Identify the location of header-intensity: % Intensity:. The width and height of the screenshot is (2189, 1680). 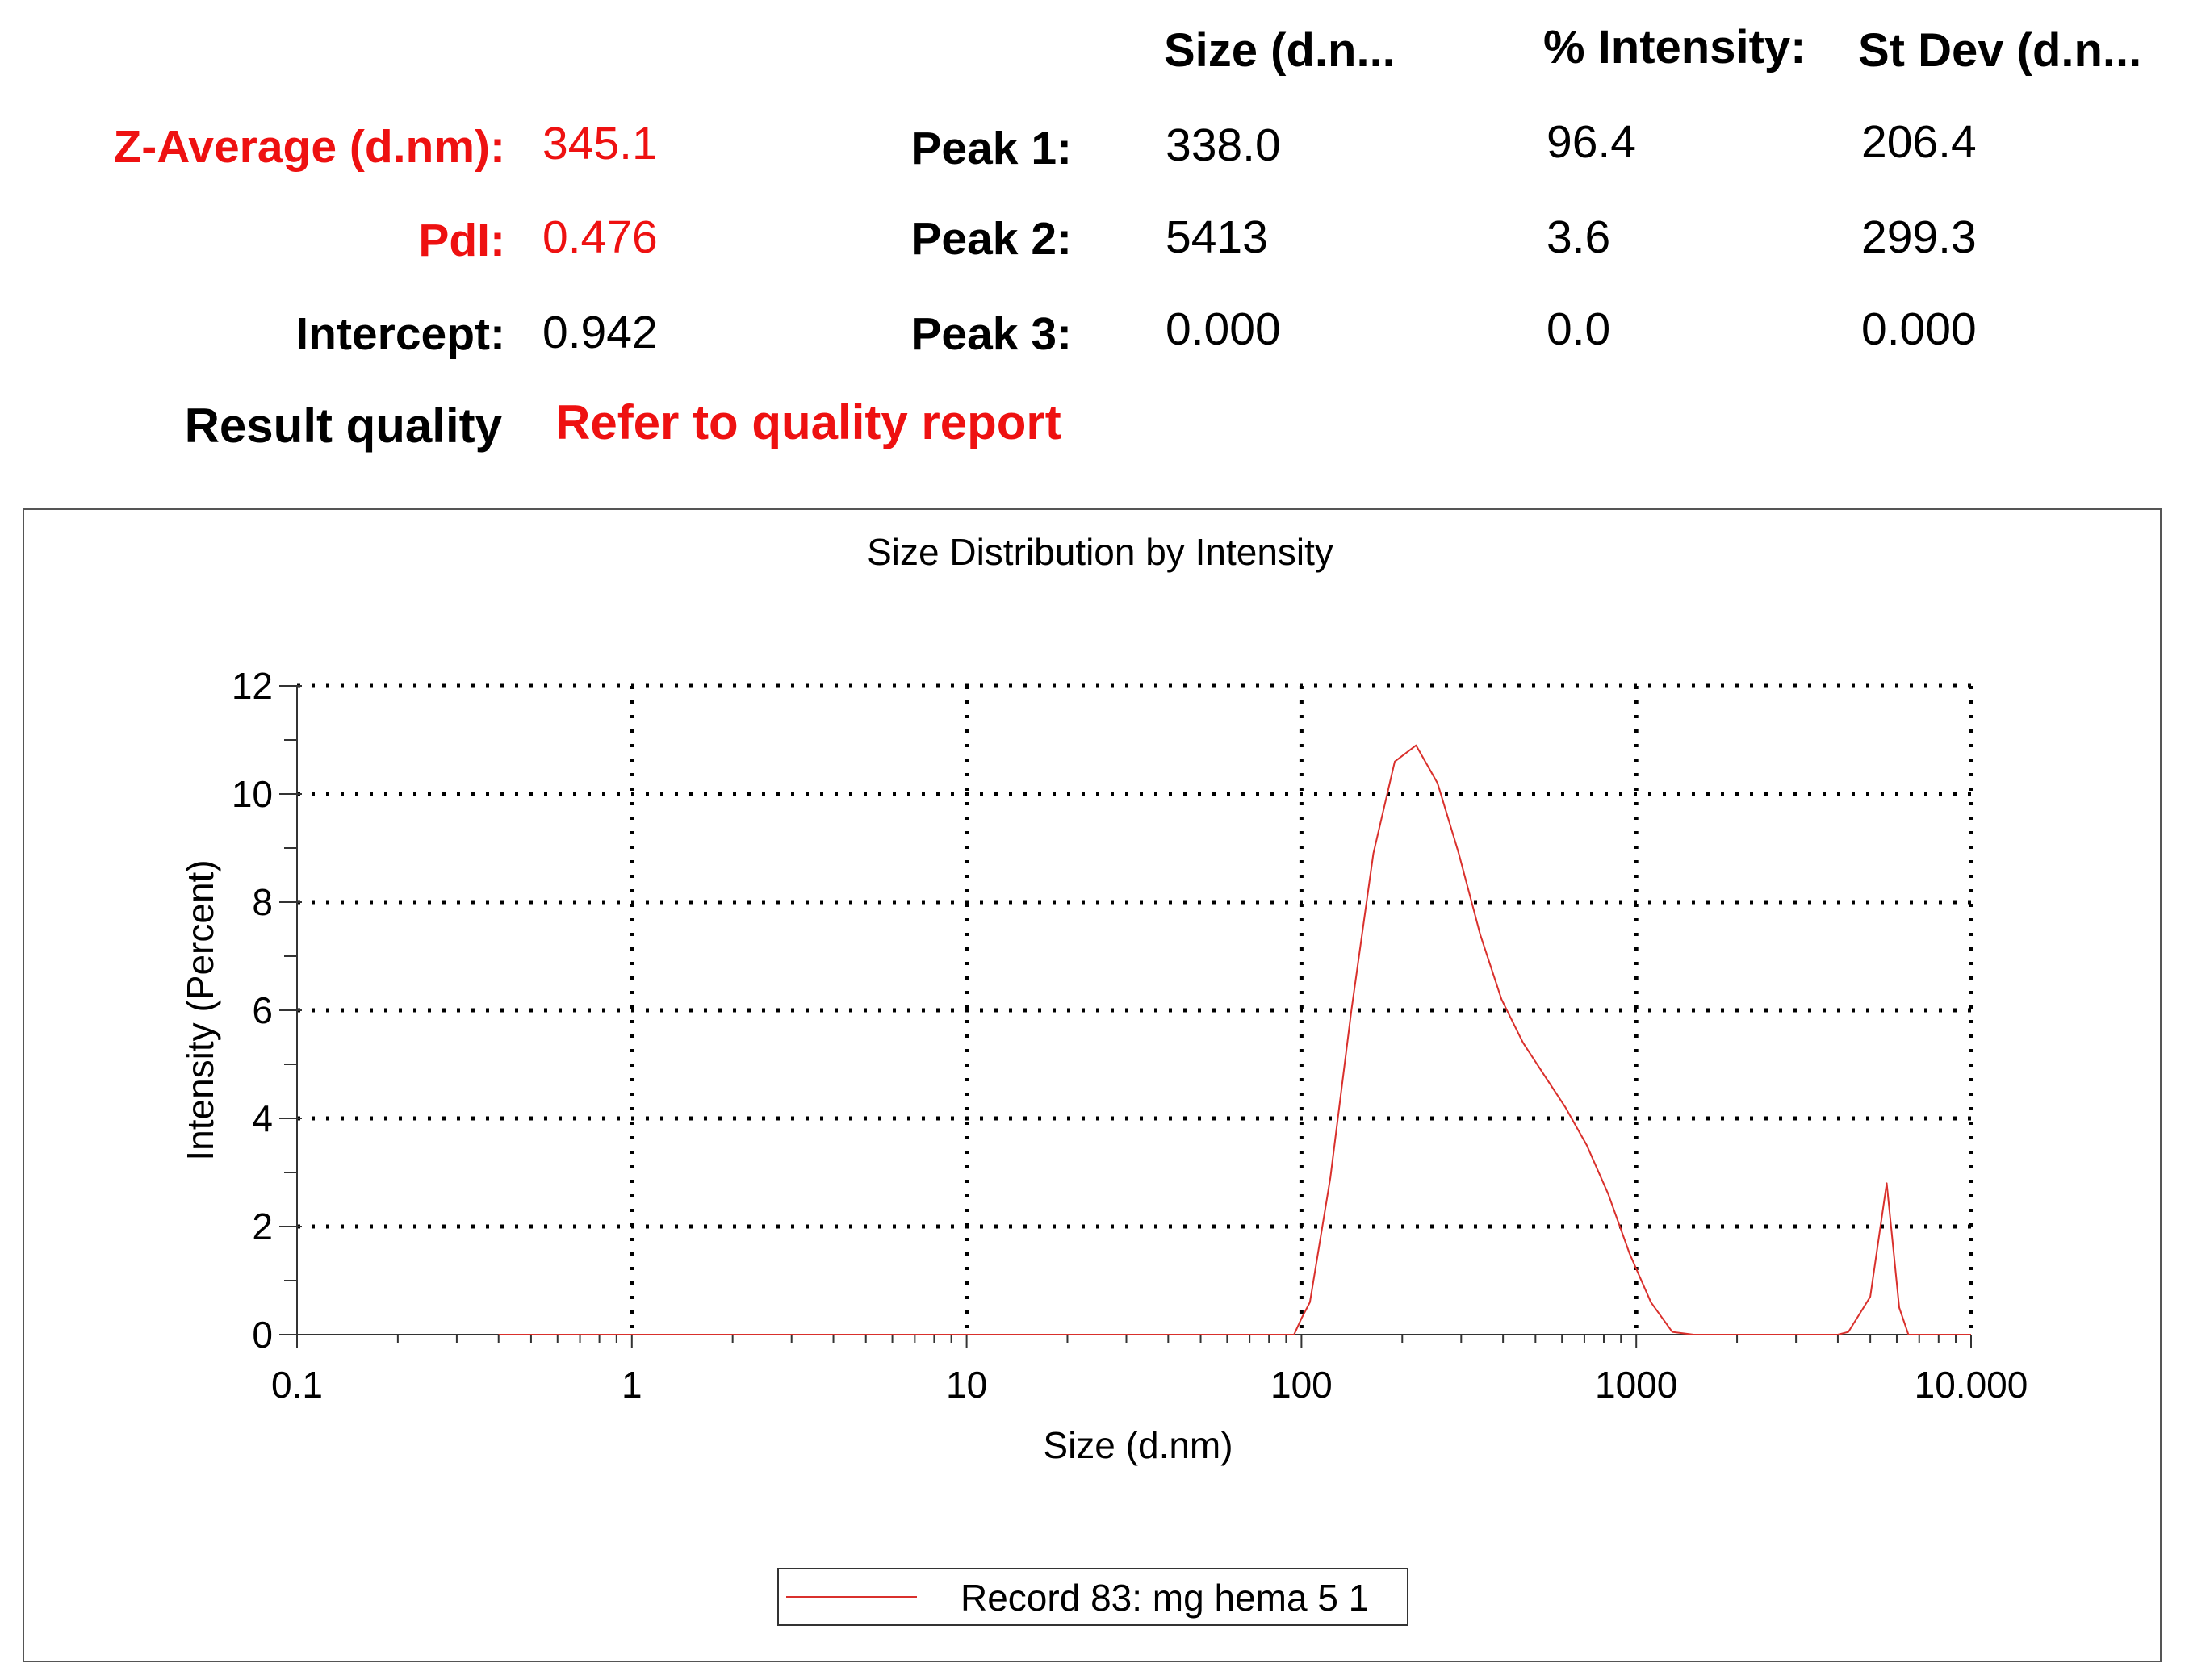
(1675, 47).